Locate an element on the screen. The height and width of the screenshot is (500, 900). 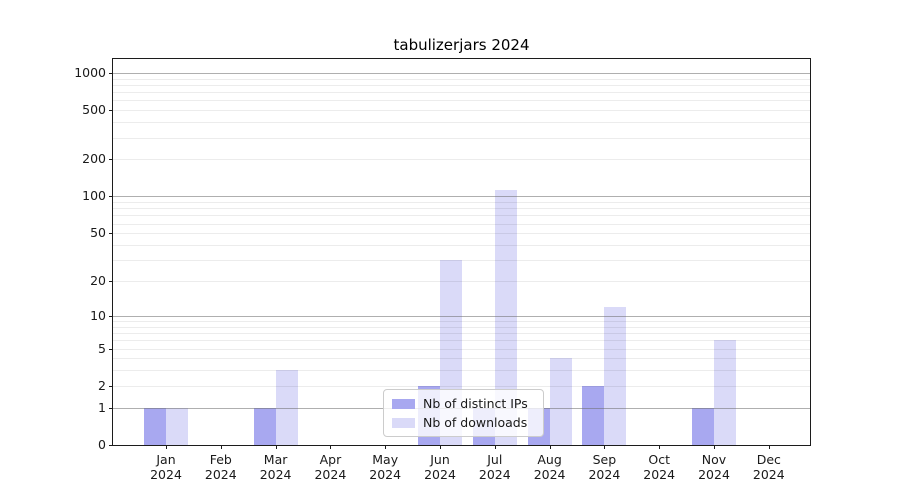
x-tick-label-nov-2024: Nov 2024 is located at coordinates (714, 467).